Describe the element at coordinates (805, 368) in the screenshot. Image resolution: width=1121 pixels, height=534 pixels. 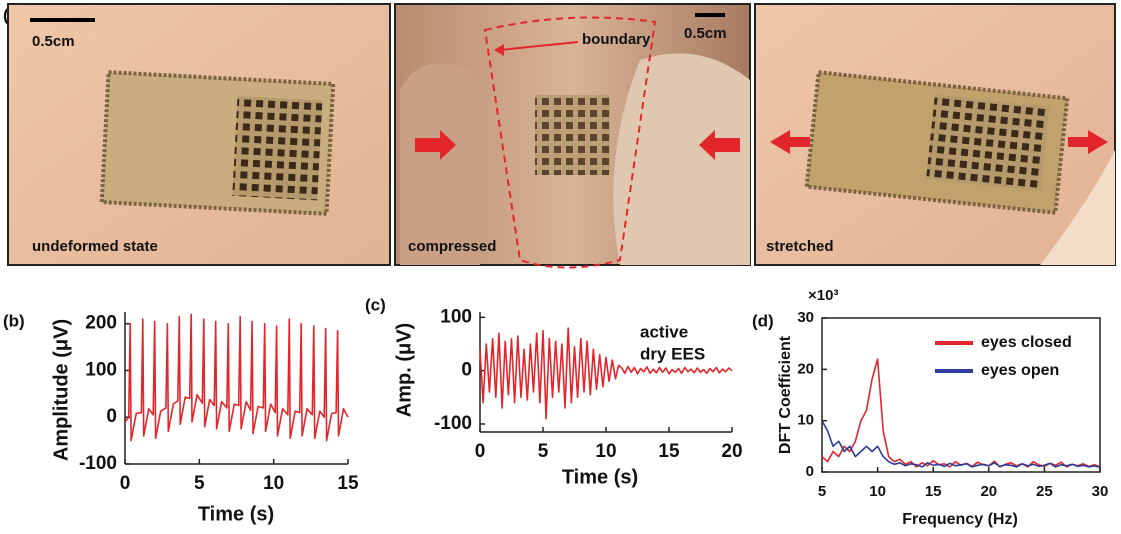
I see `y-tick-label: 20` at that location.